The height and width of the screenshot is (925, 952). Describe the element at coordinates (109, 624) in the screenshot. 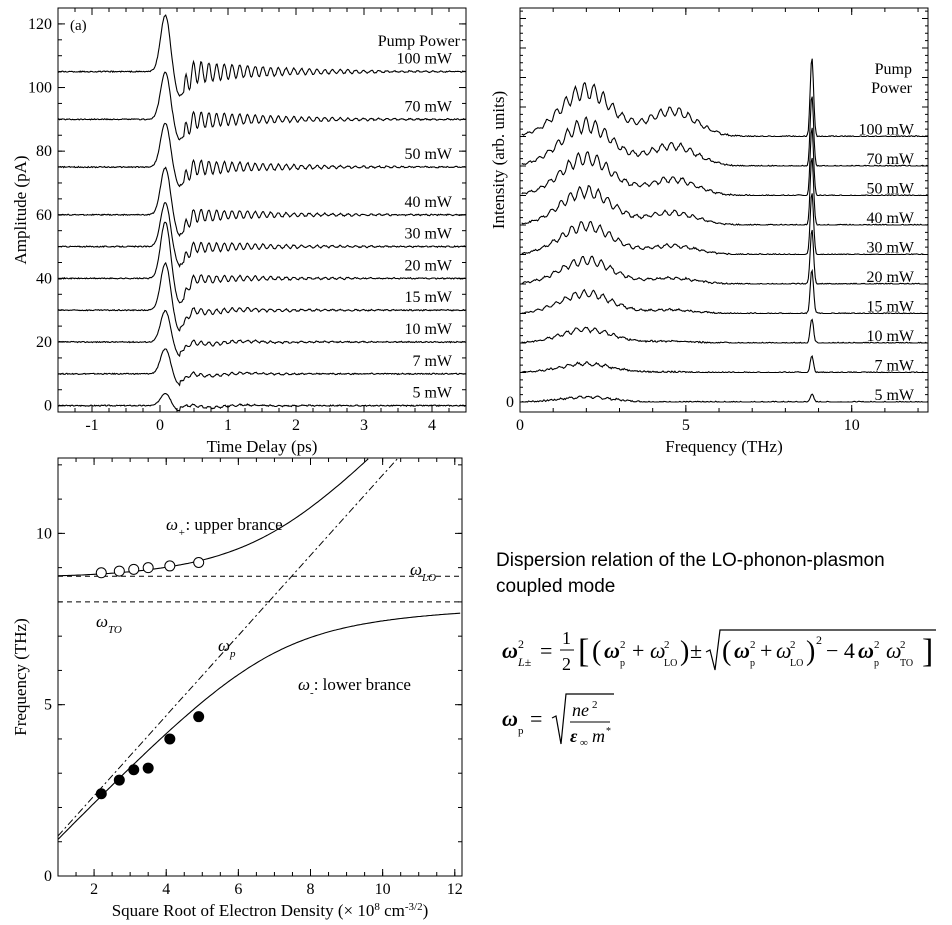

I see `omega-to-label: ωTO` at that location.